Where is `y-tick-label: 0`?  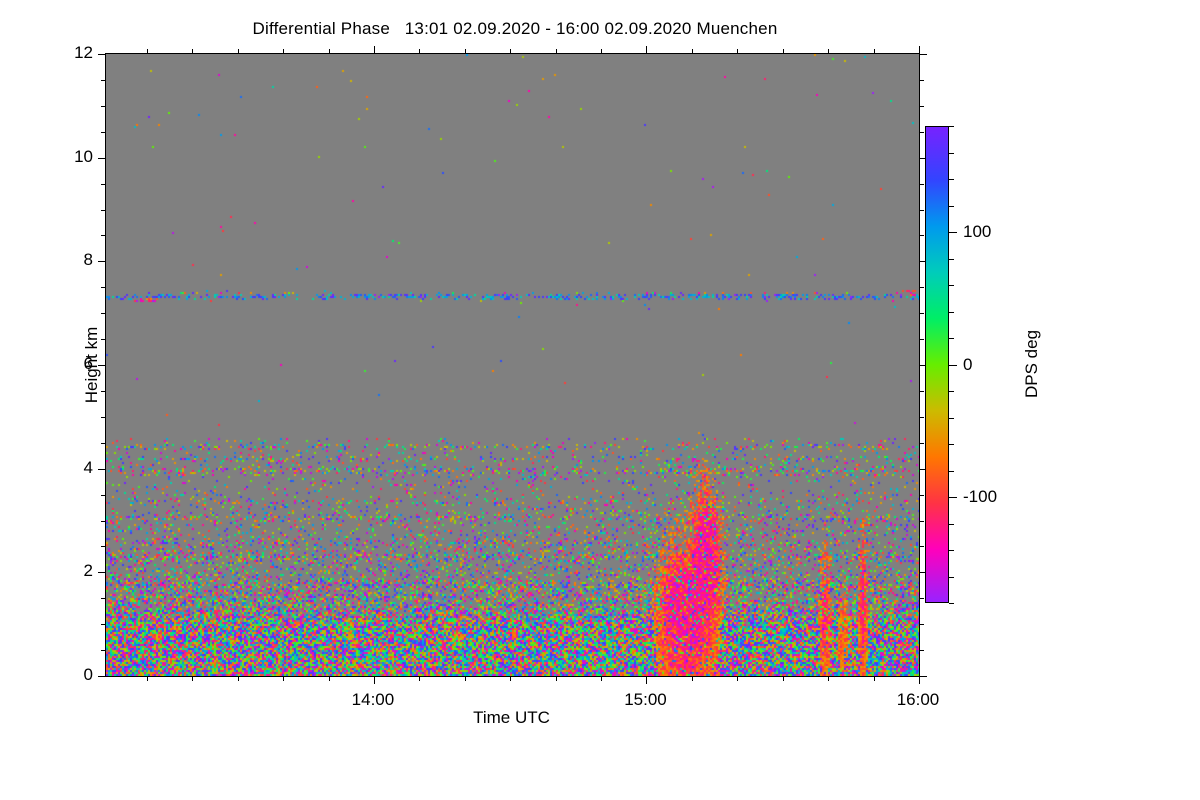 y-tick-label: 0 is located at coordinates (88, 674).